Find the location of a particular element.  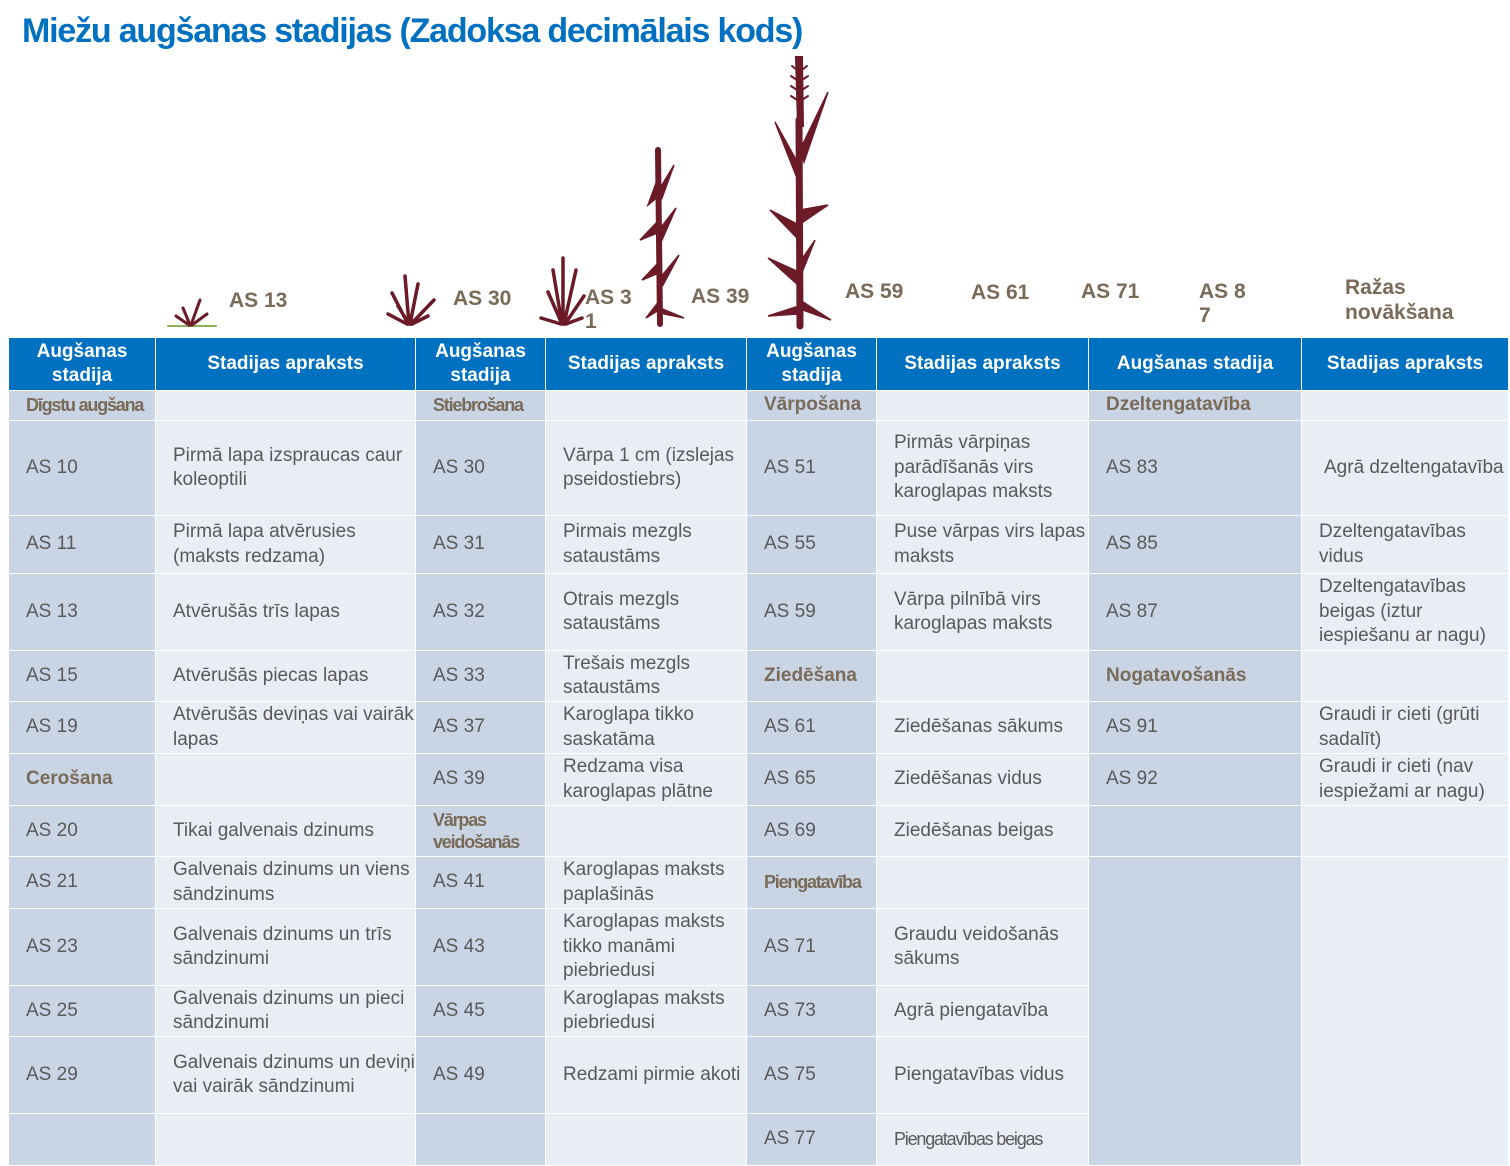

stage-code: AS 45 is located at coordinates (480, 1011).